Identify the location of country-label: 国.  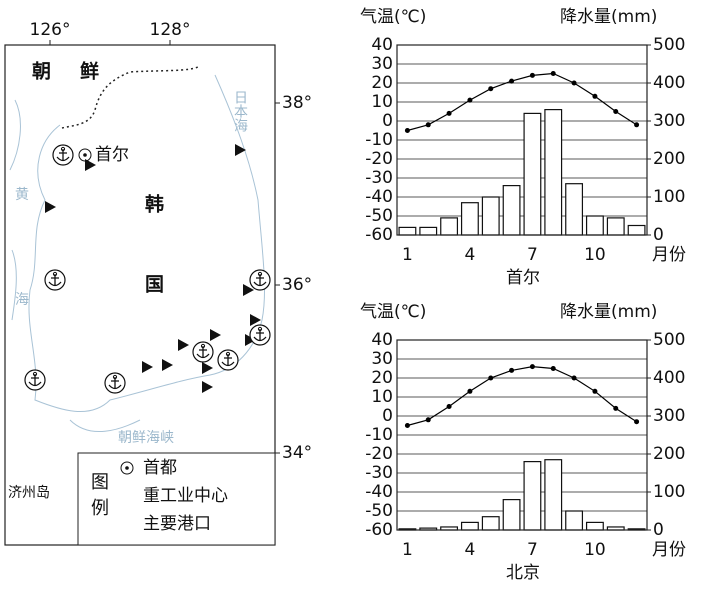
(154, 285).